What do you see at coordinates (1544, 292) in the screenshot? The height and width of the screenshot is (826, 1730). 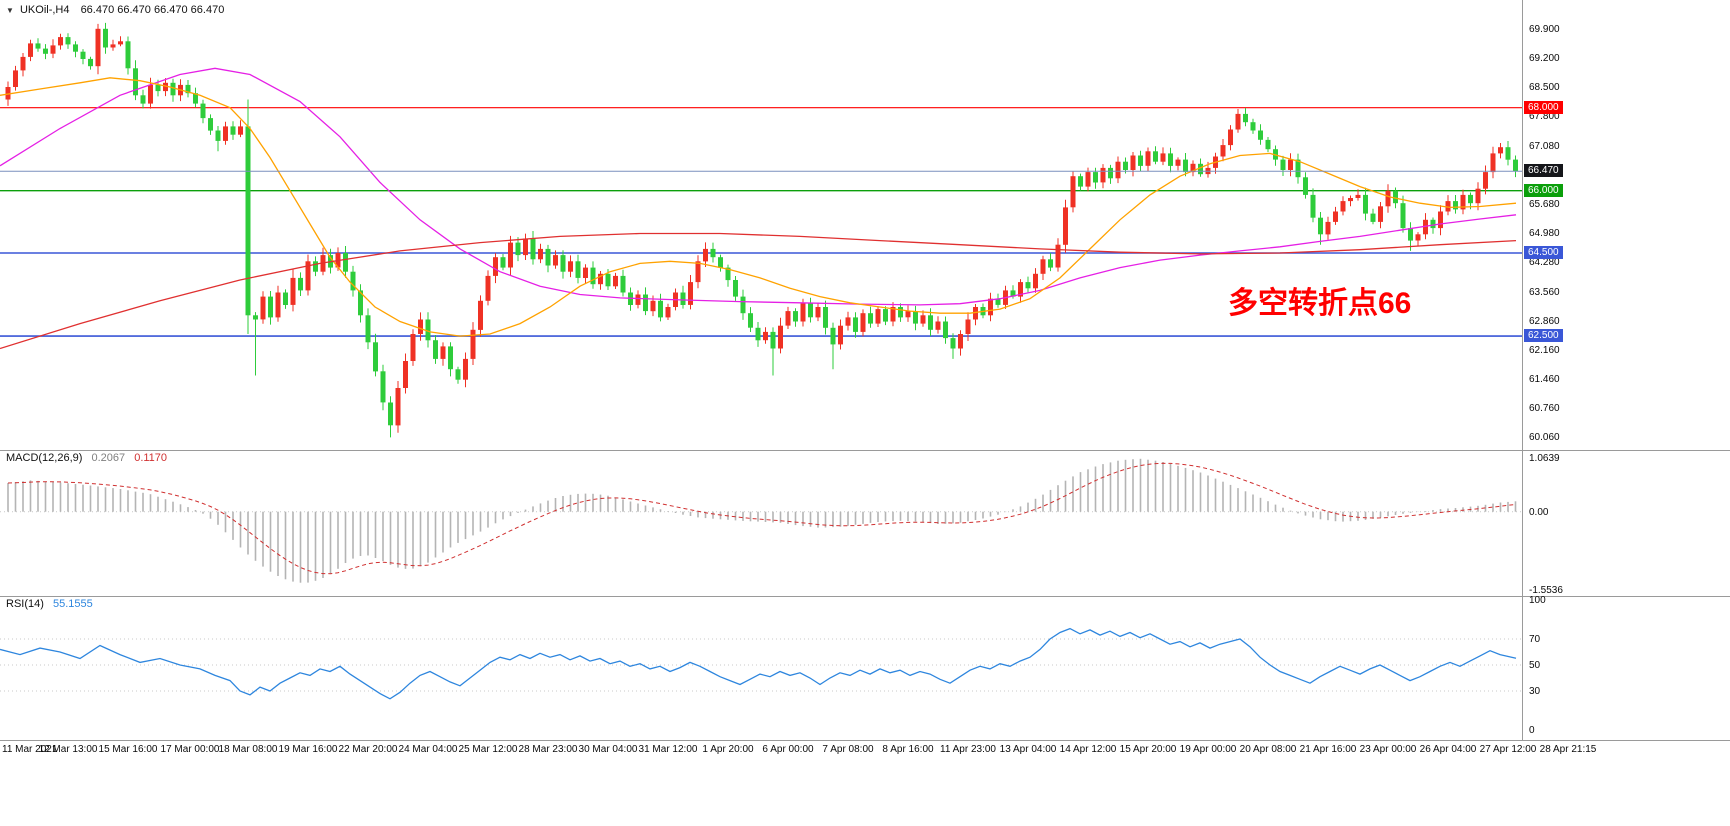 I see `price-axis-label: 63.560` at bounding box center [1544, 292].